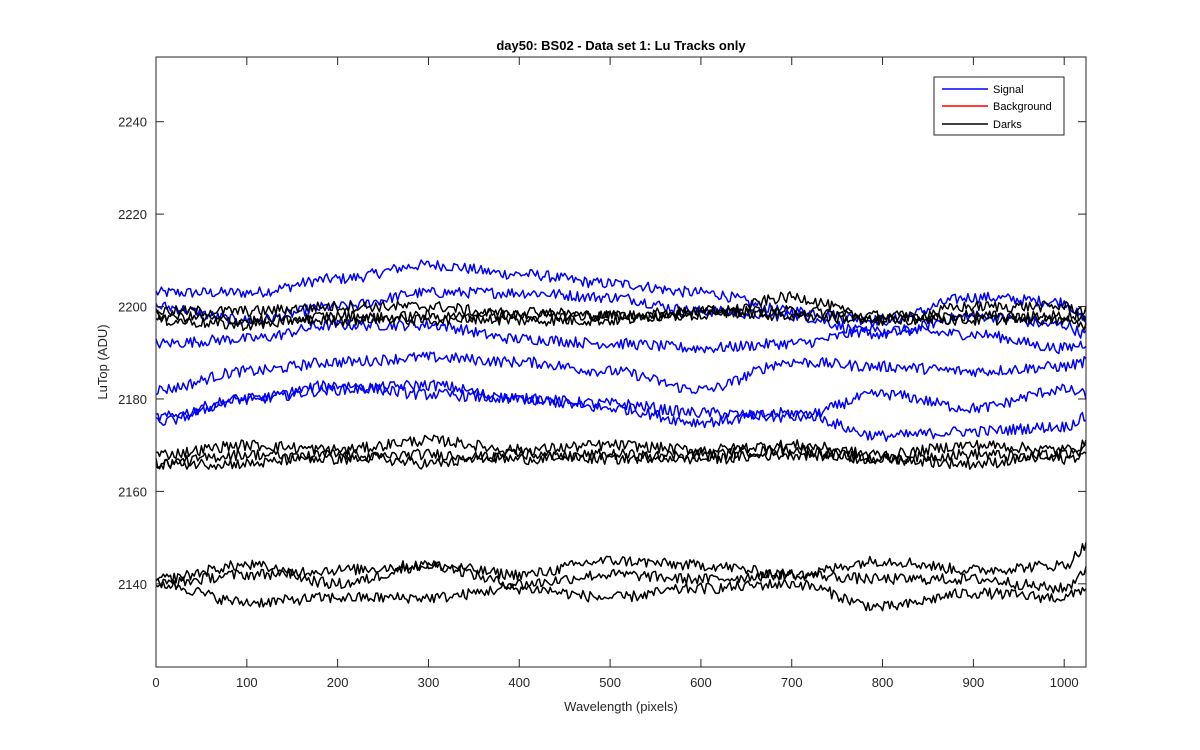  I want to click on x-tick-label: 400, so click(519, 682).